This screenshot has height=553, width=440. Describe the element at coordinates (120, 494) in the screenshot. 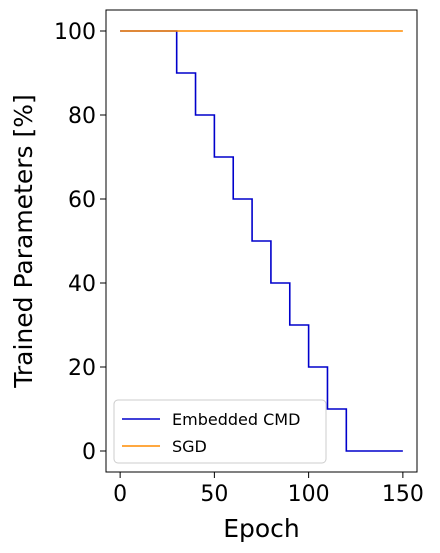

I see `x-tick-label: 0` at that location.